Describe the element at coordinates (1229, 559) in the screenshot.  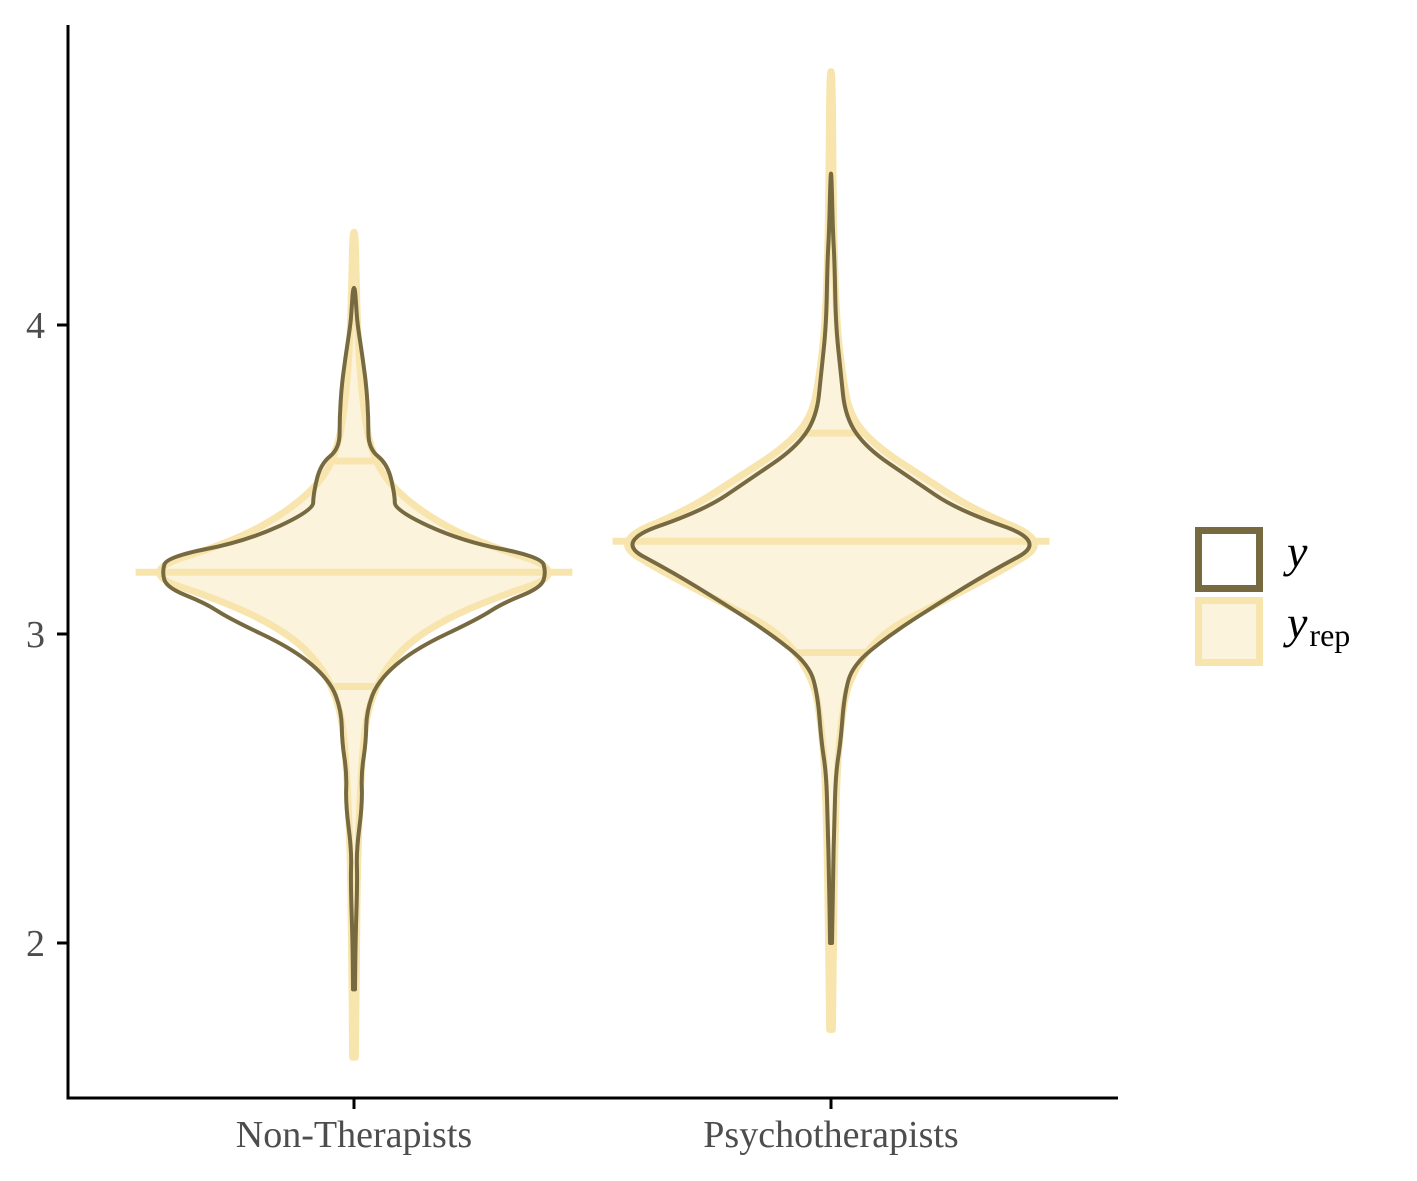
I see `legend-key-y` at that location.